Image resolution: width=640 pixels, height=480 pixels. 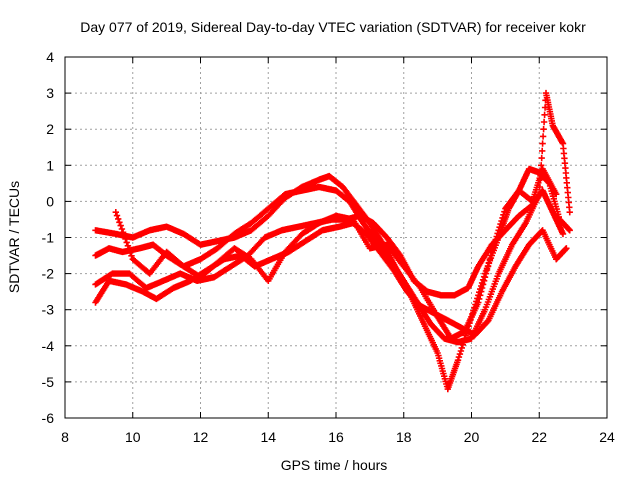 I want to click on y-tick-label: -2, so click(x=48, y=274).